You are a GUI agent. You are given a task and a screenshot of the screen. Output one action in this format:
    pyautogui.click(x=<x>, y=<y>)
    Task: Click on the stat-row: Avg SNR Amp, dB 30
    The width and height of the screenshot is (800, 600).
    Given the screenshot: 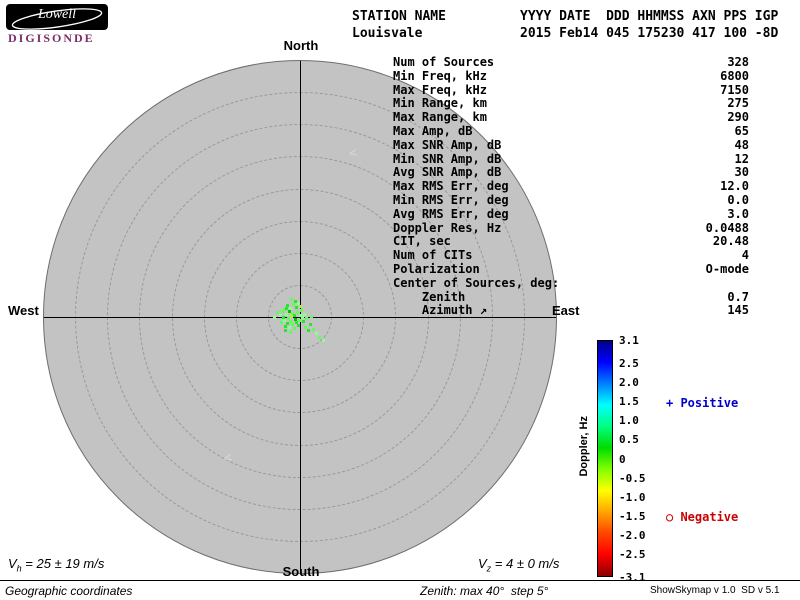 What is the action you would take?
    pyautogui.click(x=571, y=173)
    